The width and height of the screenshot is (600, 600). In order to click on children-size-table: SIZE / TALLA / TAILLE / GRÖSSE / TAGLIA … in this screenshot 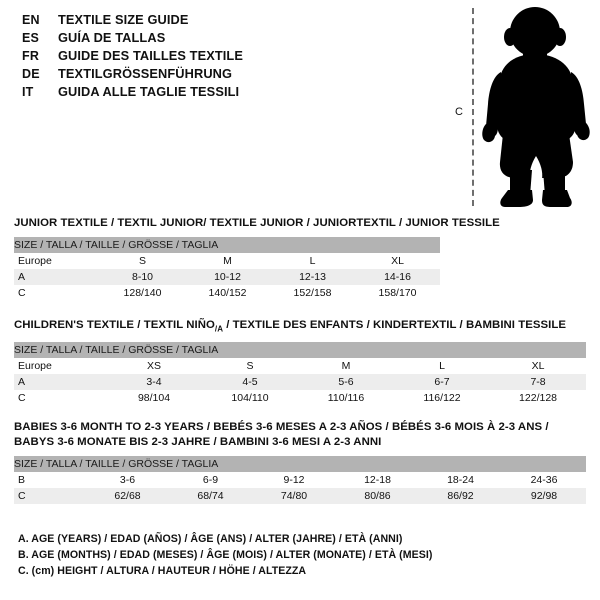, I will do `click(300, 374)`.